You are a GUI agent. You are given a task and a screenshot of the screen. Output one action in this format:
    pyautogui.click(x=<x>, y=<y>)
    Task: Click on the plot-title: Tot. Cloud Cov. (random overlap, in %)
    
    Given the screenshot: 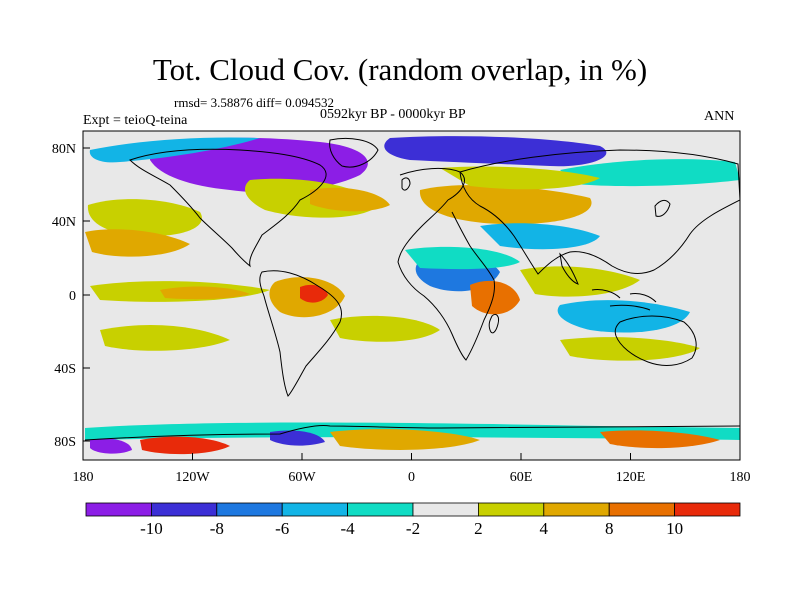 What is the action you would take?
    pyautogui.click(x=400, y=69)
    